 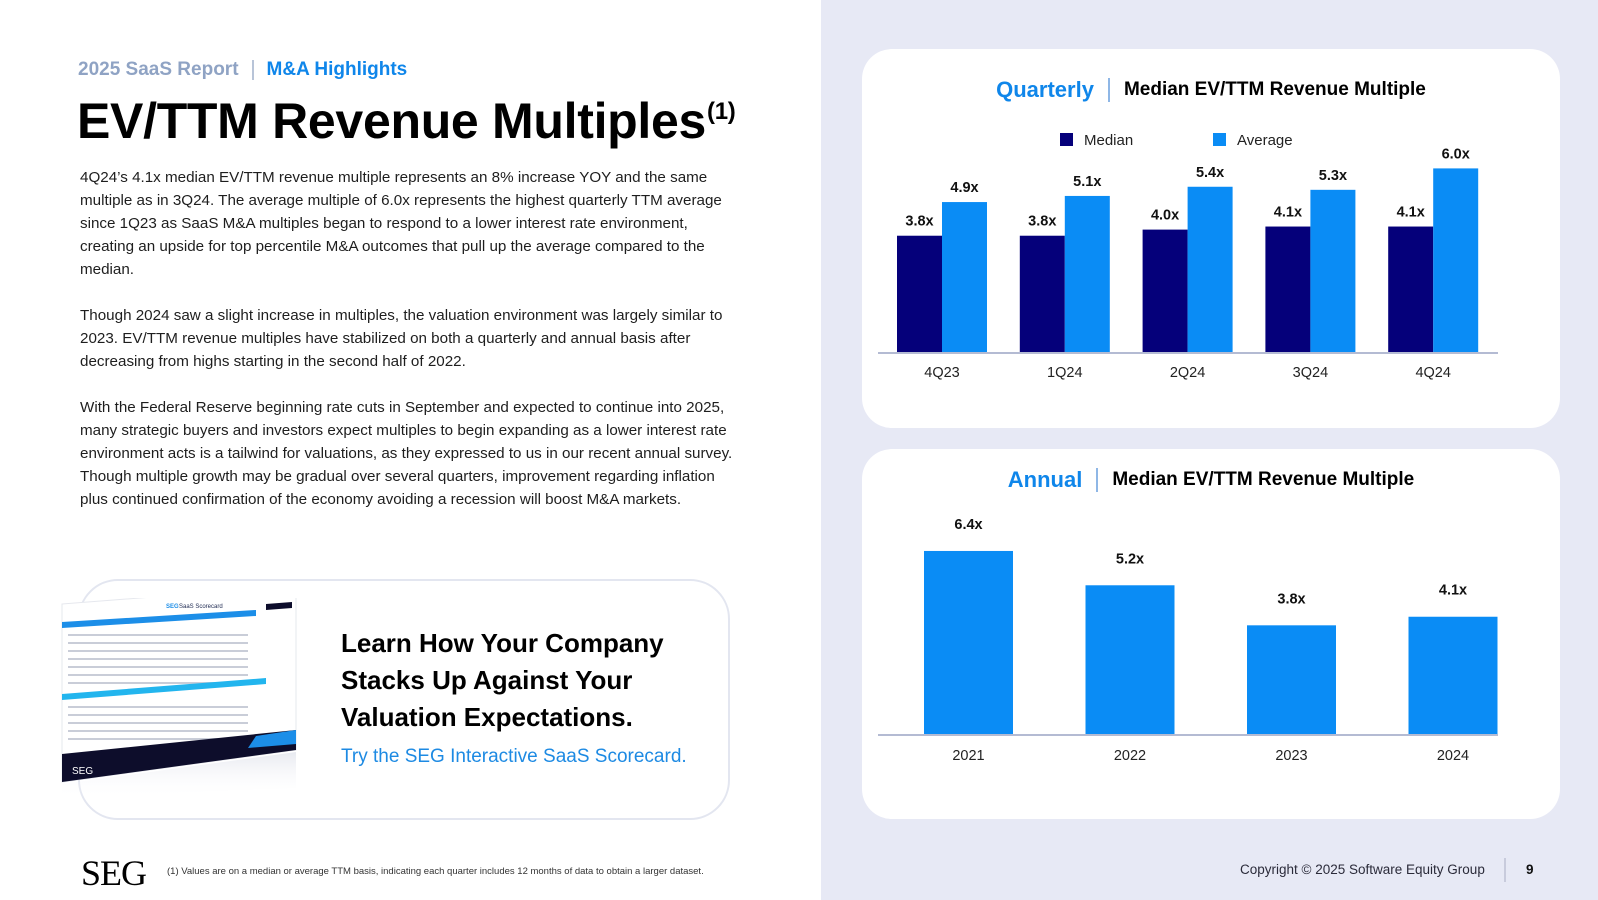 I want to click on x-tick-label: 4Q24, so click(x=1432, y=373).